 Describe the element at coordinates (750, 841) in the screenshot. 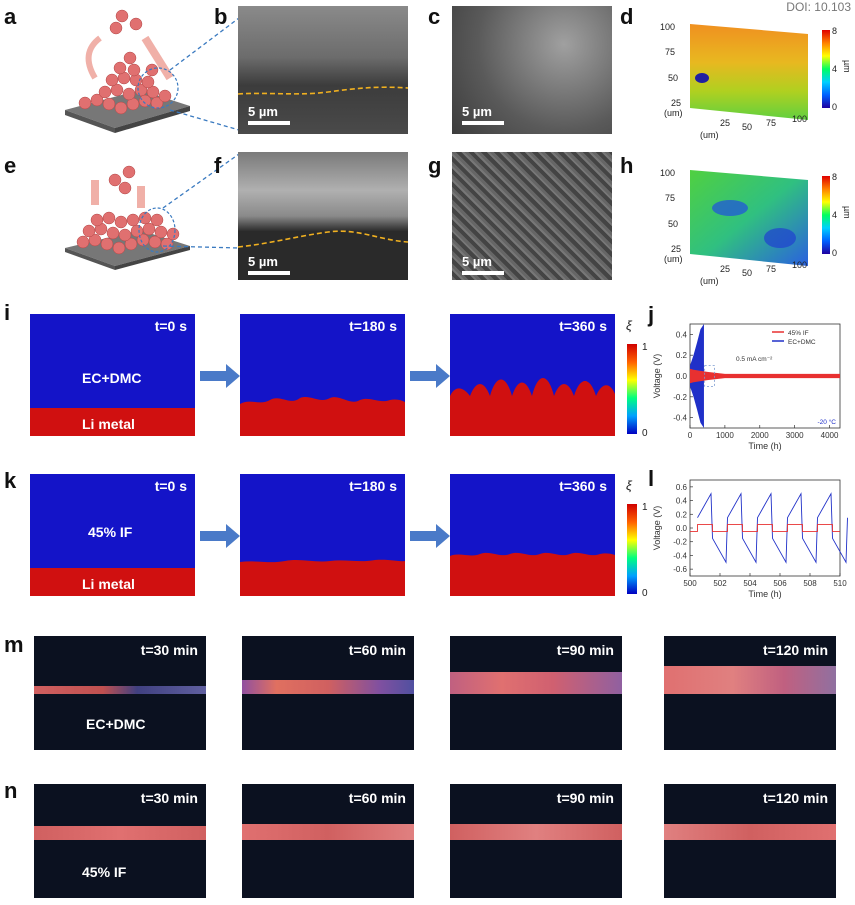

I see `photo-n-3: t=120 min` at that location.